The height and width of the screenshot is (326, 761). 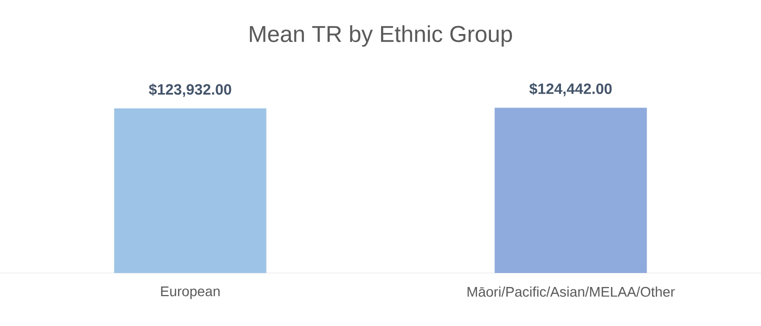 What do you see at coordinates (570, 89) in the screenshot?
I see `data-label: $124,442.00` at bounding box center [570, 89].